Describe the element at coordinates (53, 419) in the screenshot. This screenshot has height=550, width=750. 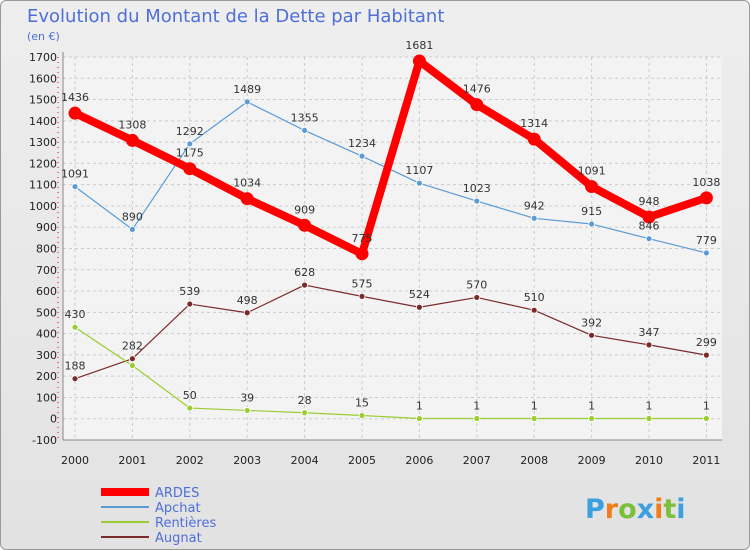
I see `y-tick-label: 0` at that location.